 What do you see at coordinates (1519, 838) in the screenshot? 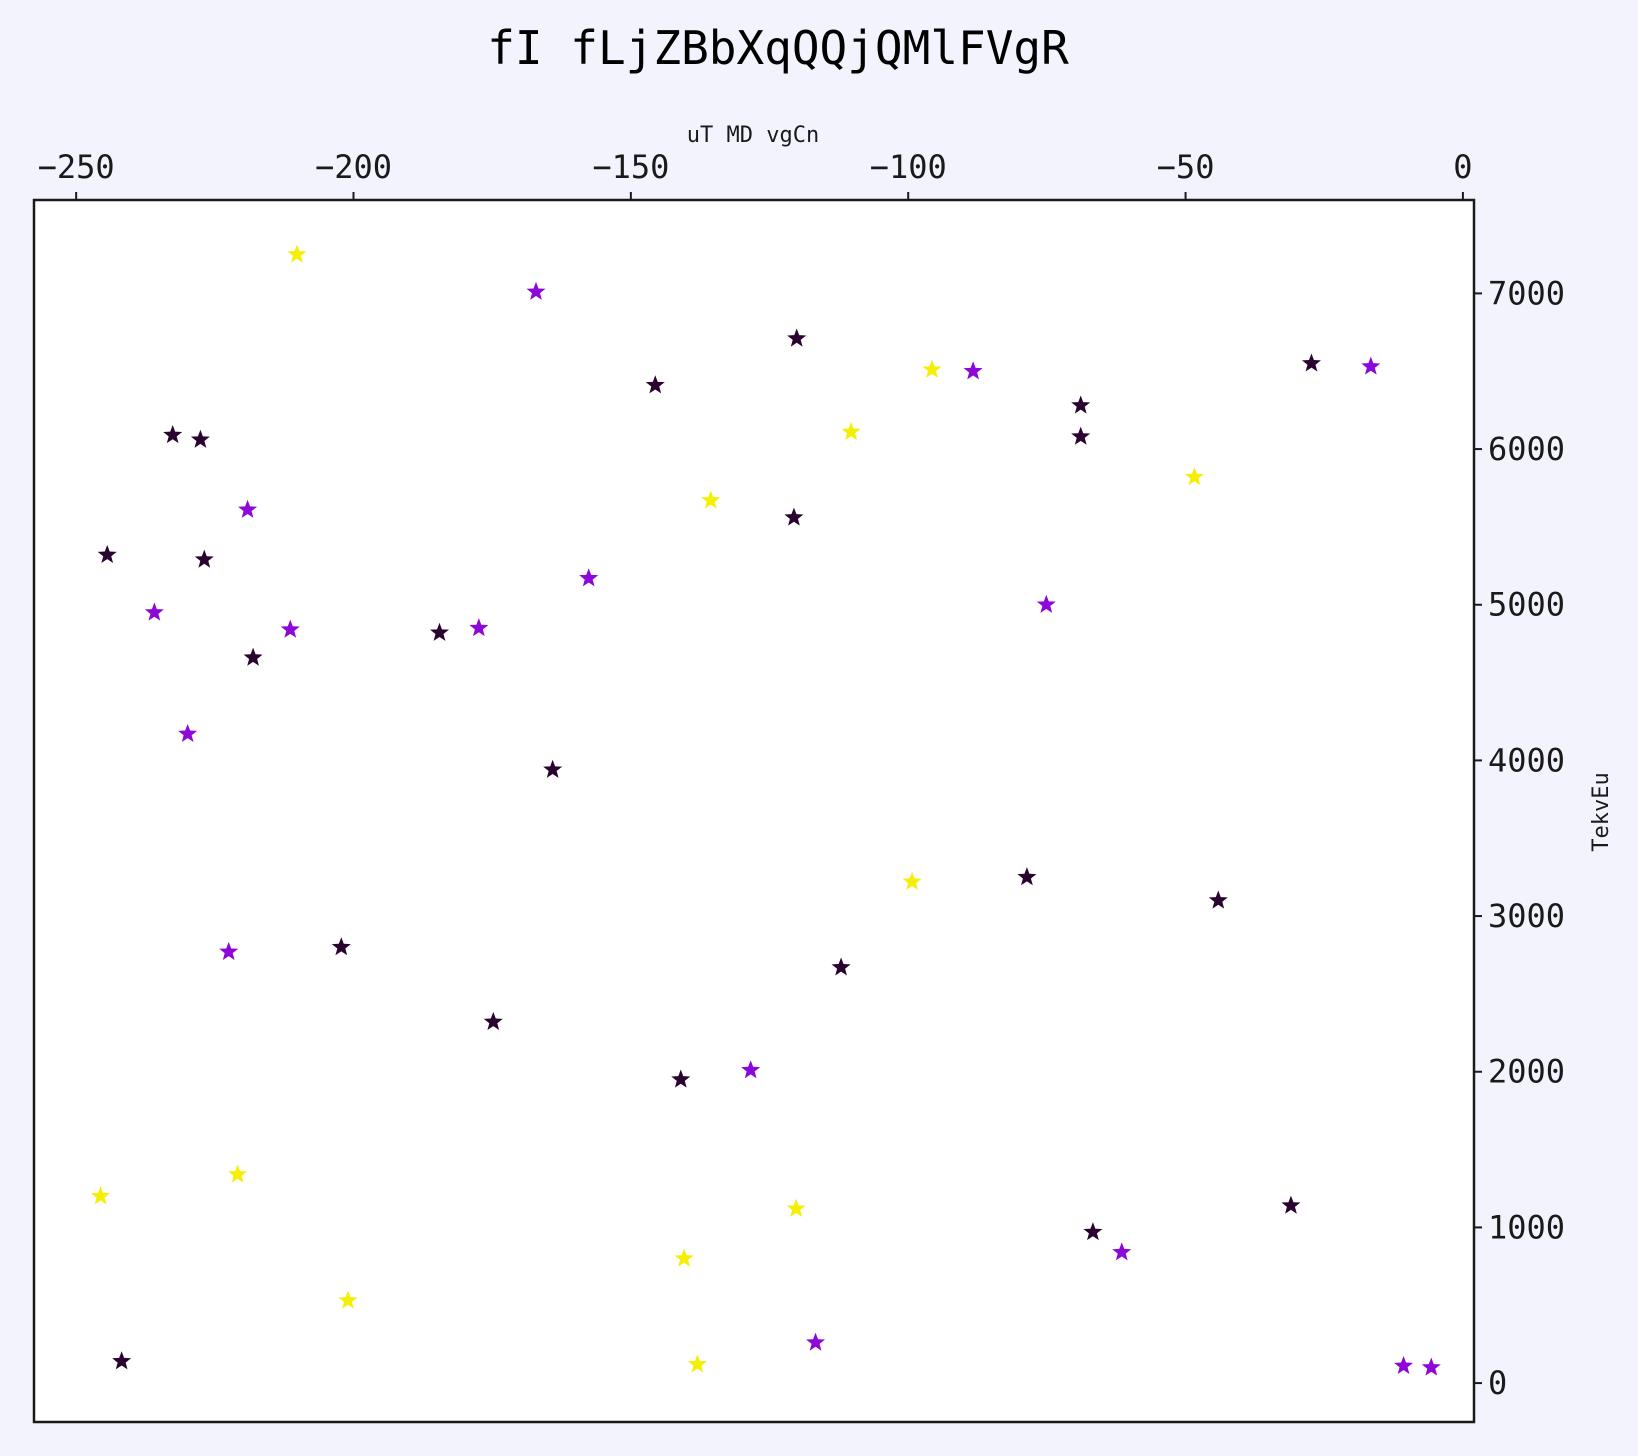
I see `y-axis: 0 1000 2000 3000 4000 5000 6000 7000` at bounding box center [1519, 838].